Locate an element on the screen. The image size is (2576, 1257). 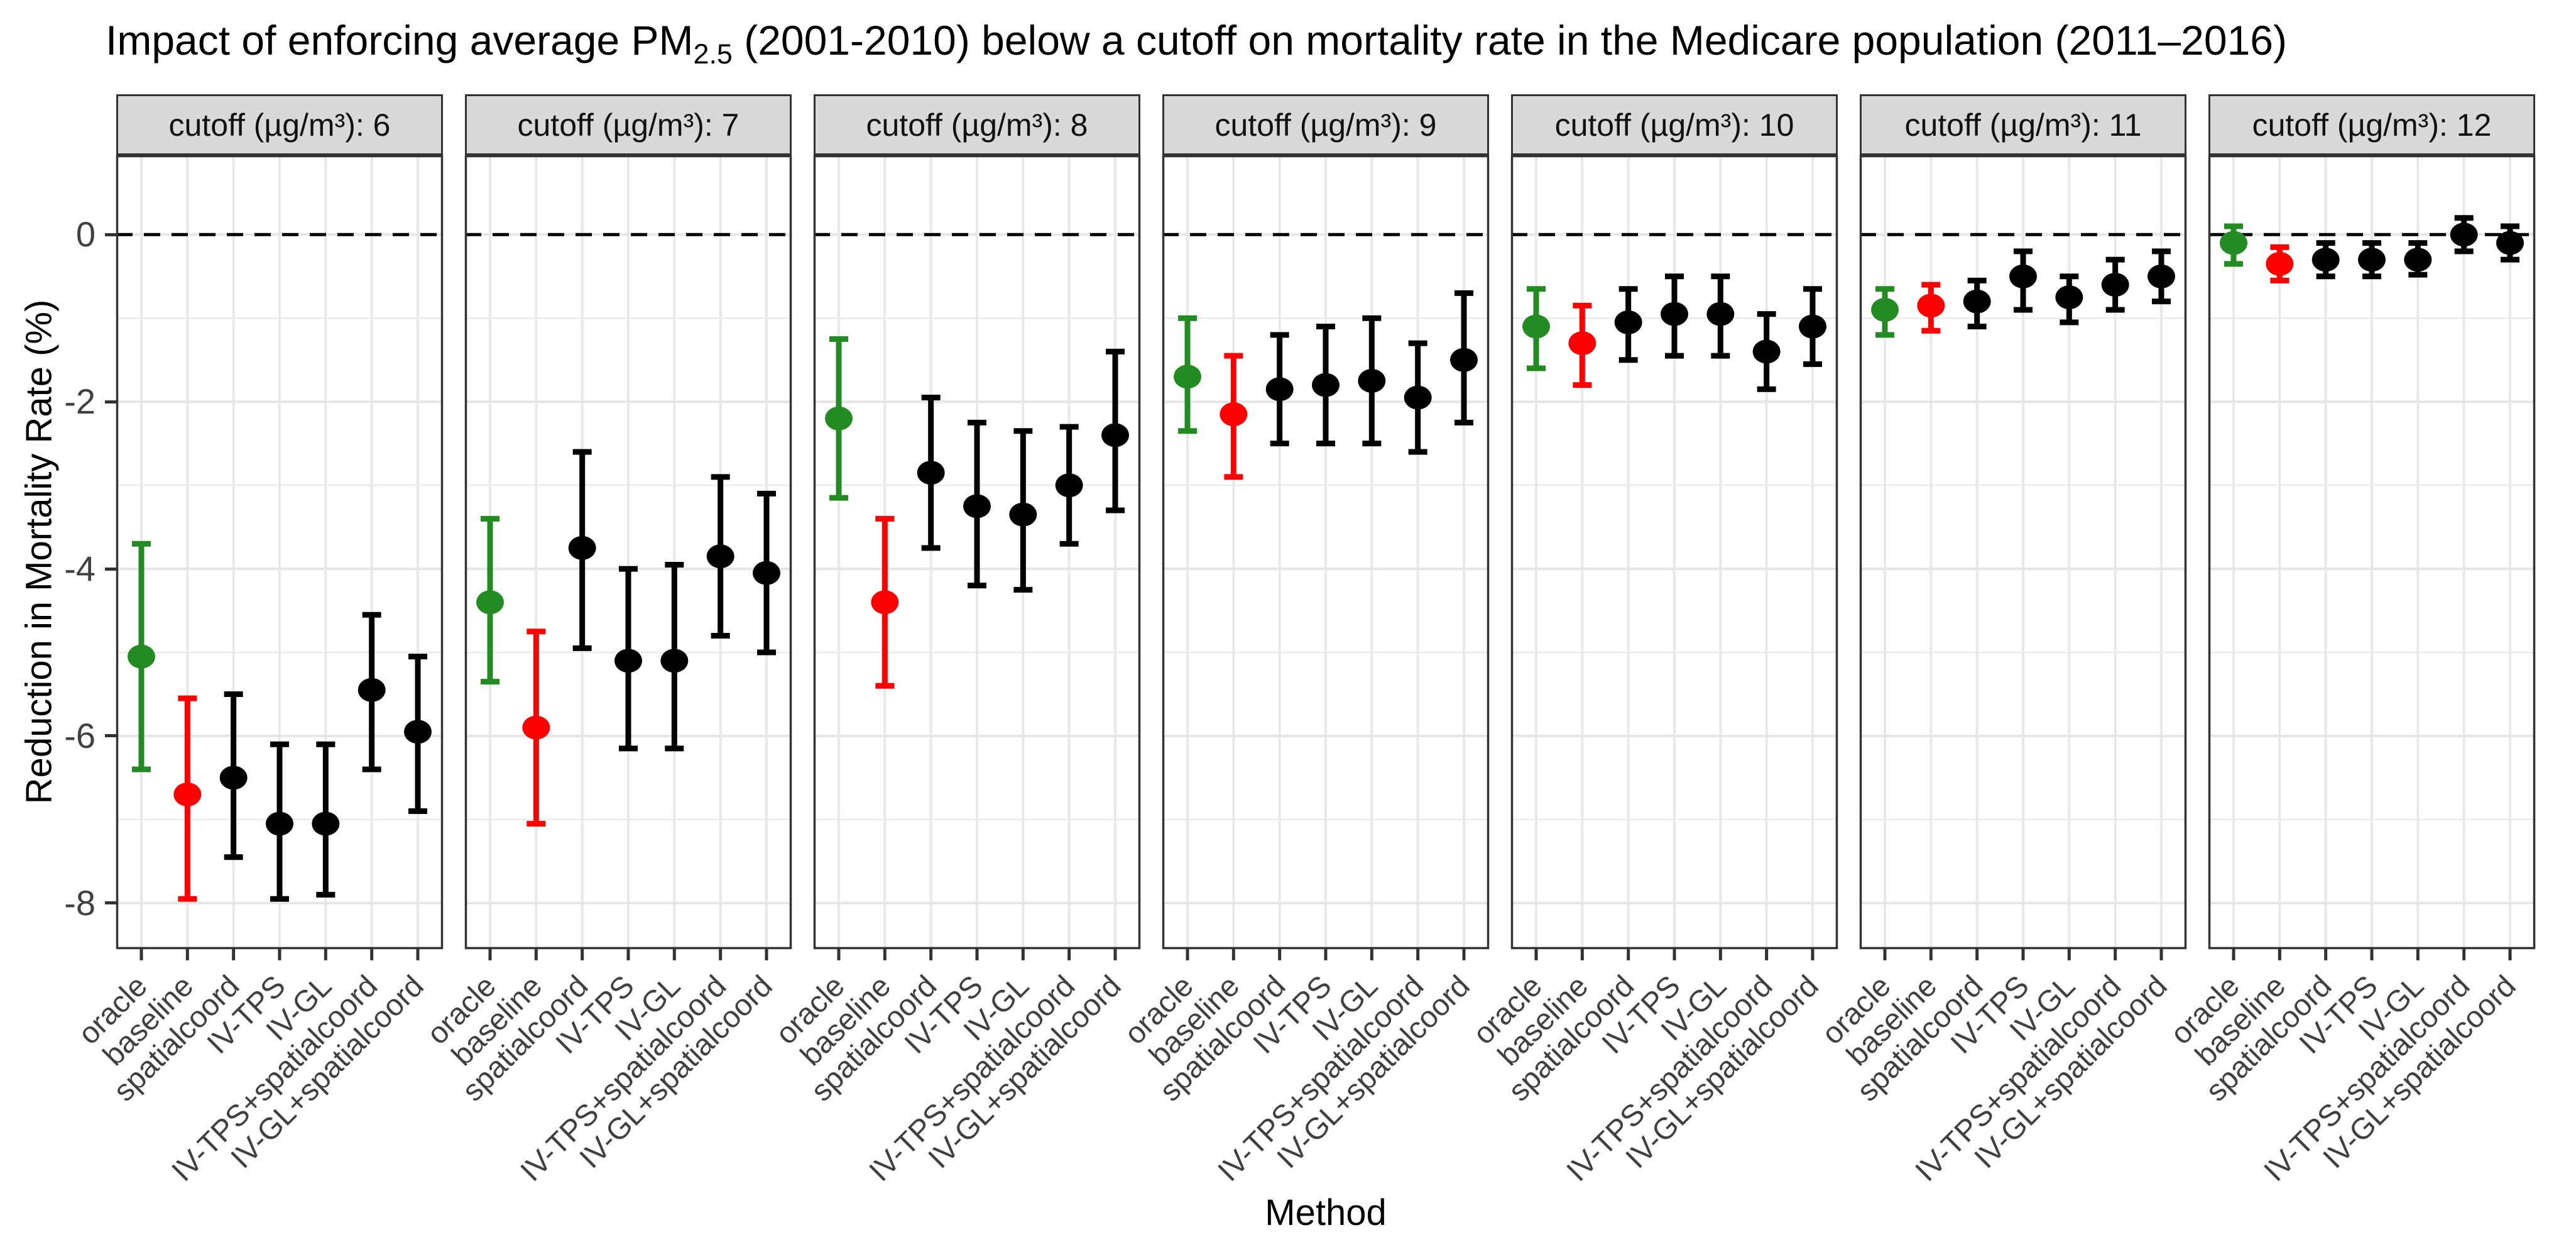
facet-strip: cutoff (µg/m³): 7 is located at coordinates (628, 124).